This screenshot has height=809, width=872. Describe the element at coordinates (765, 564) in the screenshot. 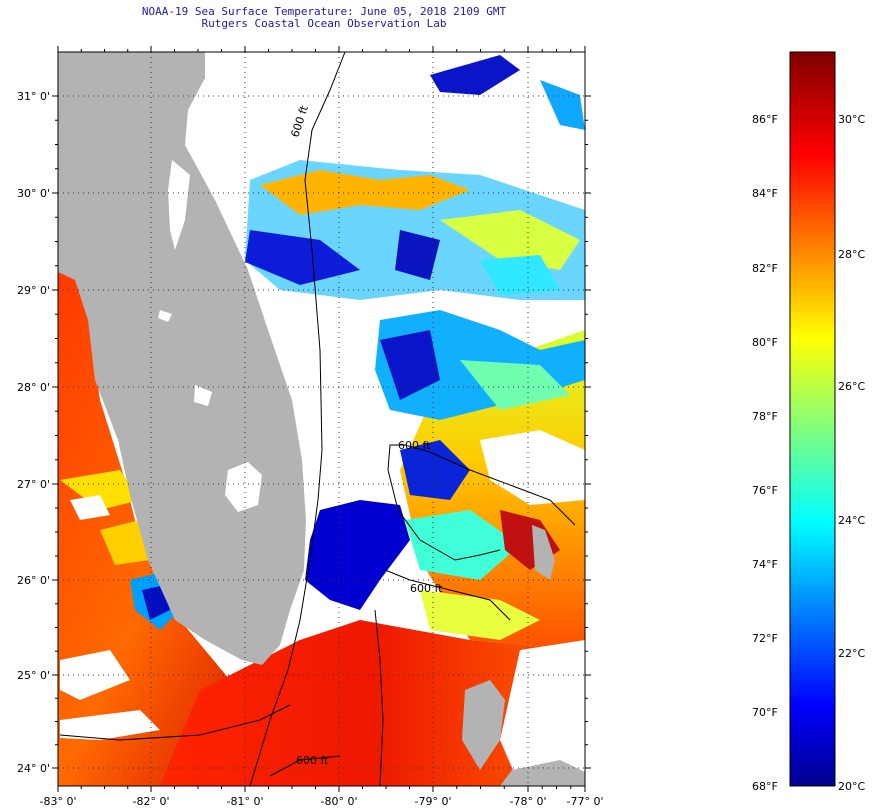

I see `colorbar-f-label: 74°F` at that location.